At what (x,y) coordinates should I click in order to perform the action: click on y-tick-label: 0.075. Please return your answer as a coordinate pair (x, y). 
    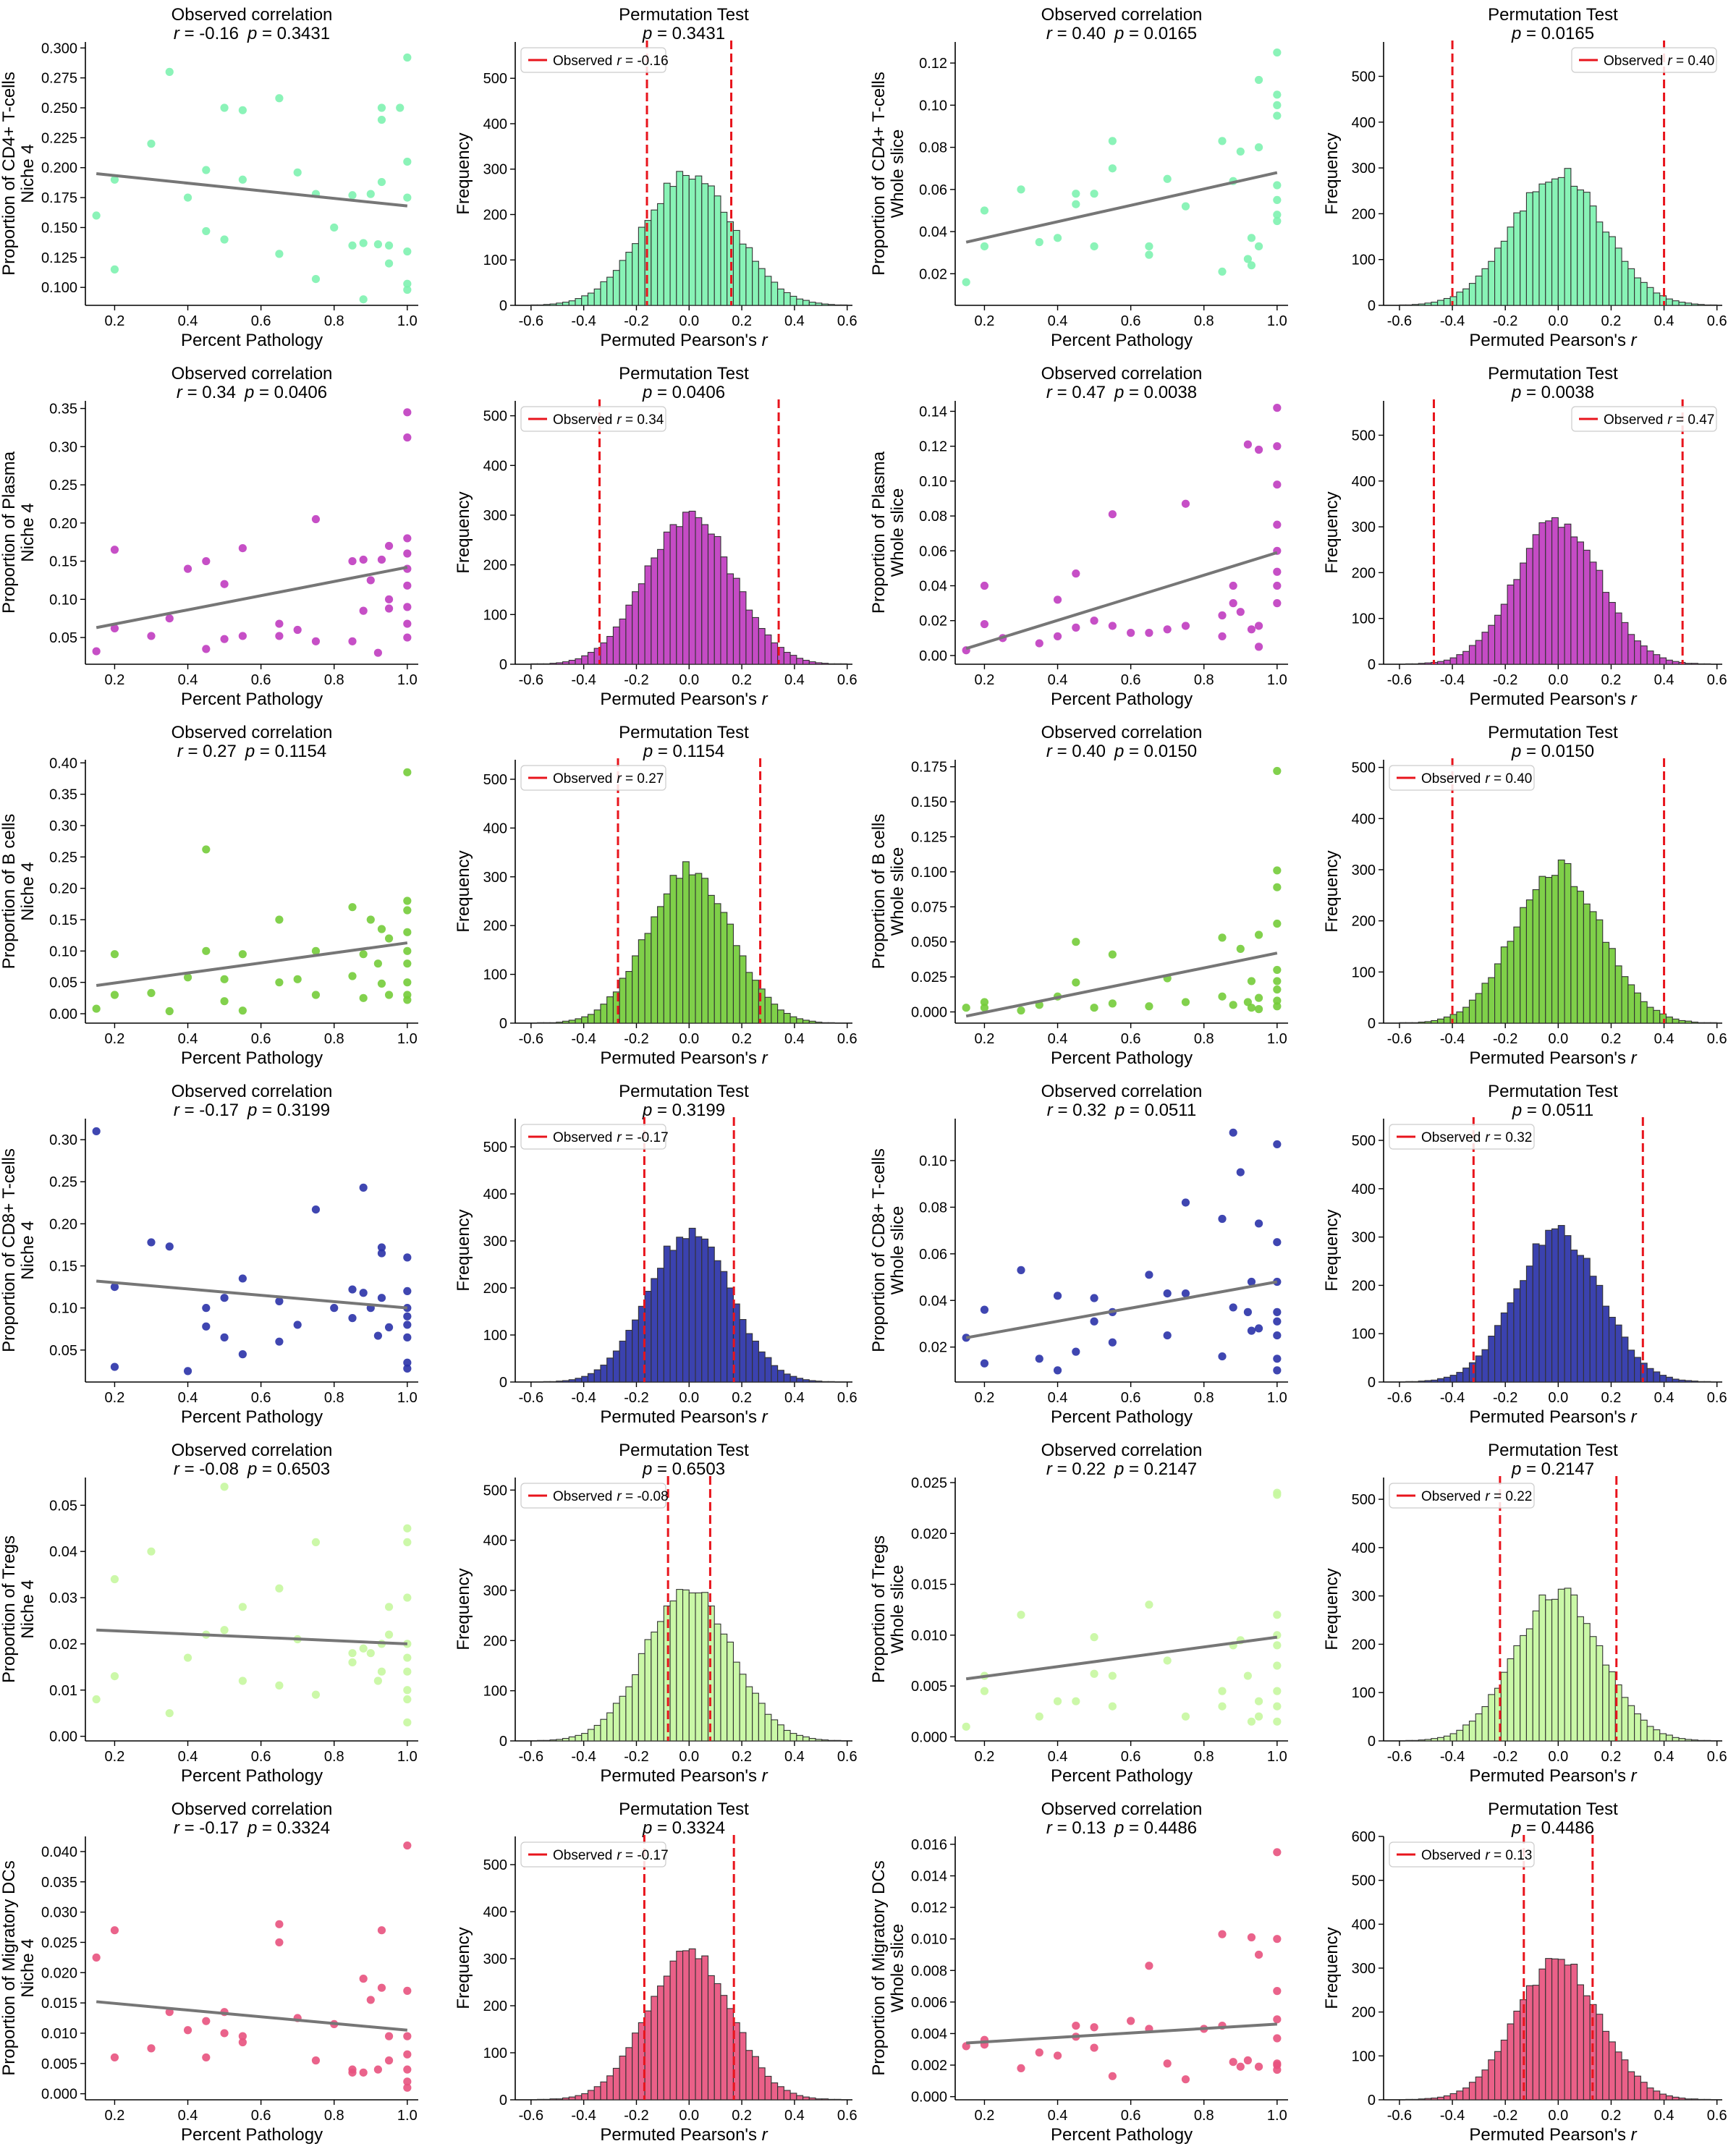
    Looking at the image, I should click on (929, 907).